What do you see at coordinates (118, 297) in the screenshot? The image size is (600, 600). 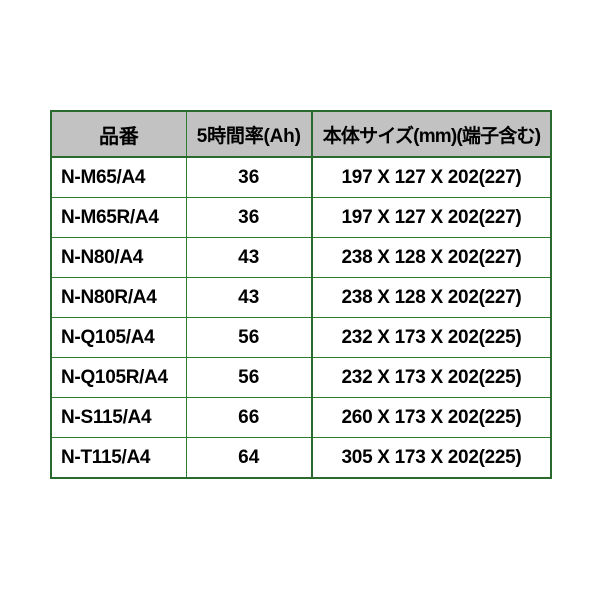 I see `cell-part-number: N-N80R/A4` at bounding box center [118, 297].